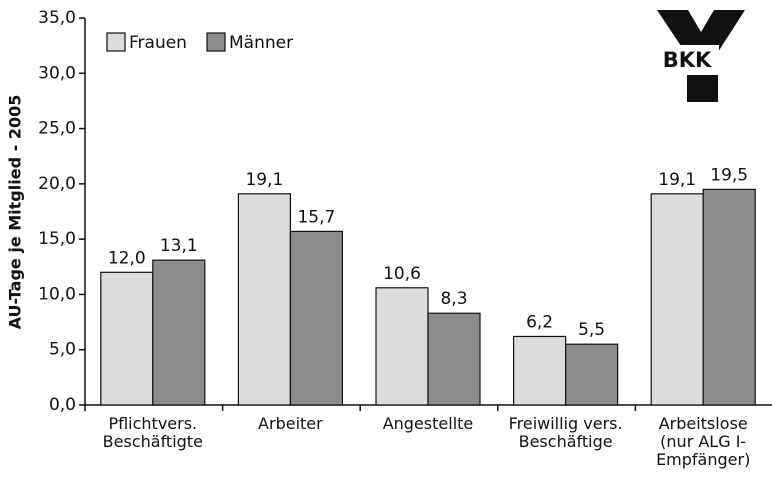 The height and width of the screenshot is (477, 772). What do you see at coordinates (57, 239) in the screenshot?
I see `y-tick-label: 15,0` at bounding box center [57, 239].